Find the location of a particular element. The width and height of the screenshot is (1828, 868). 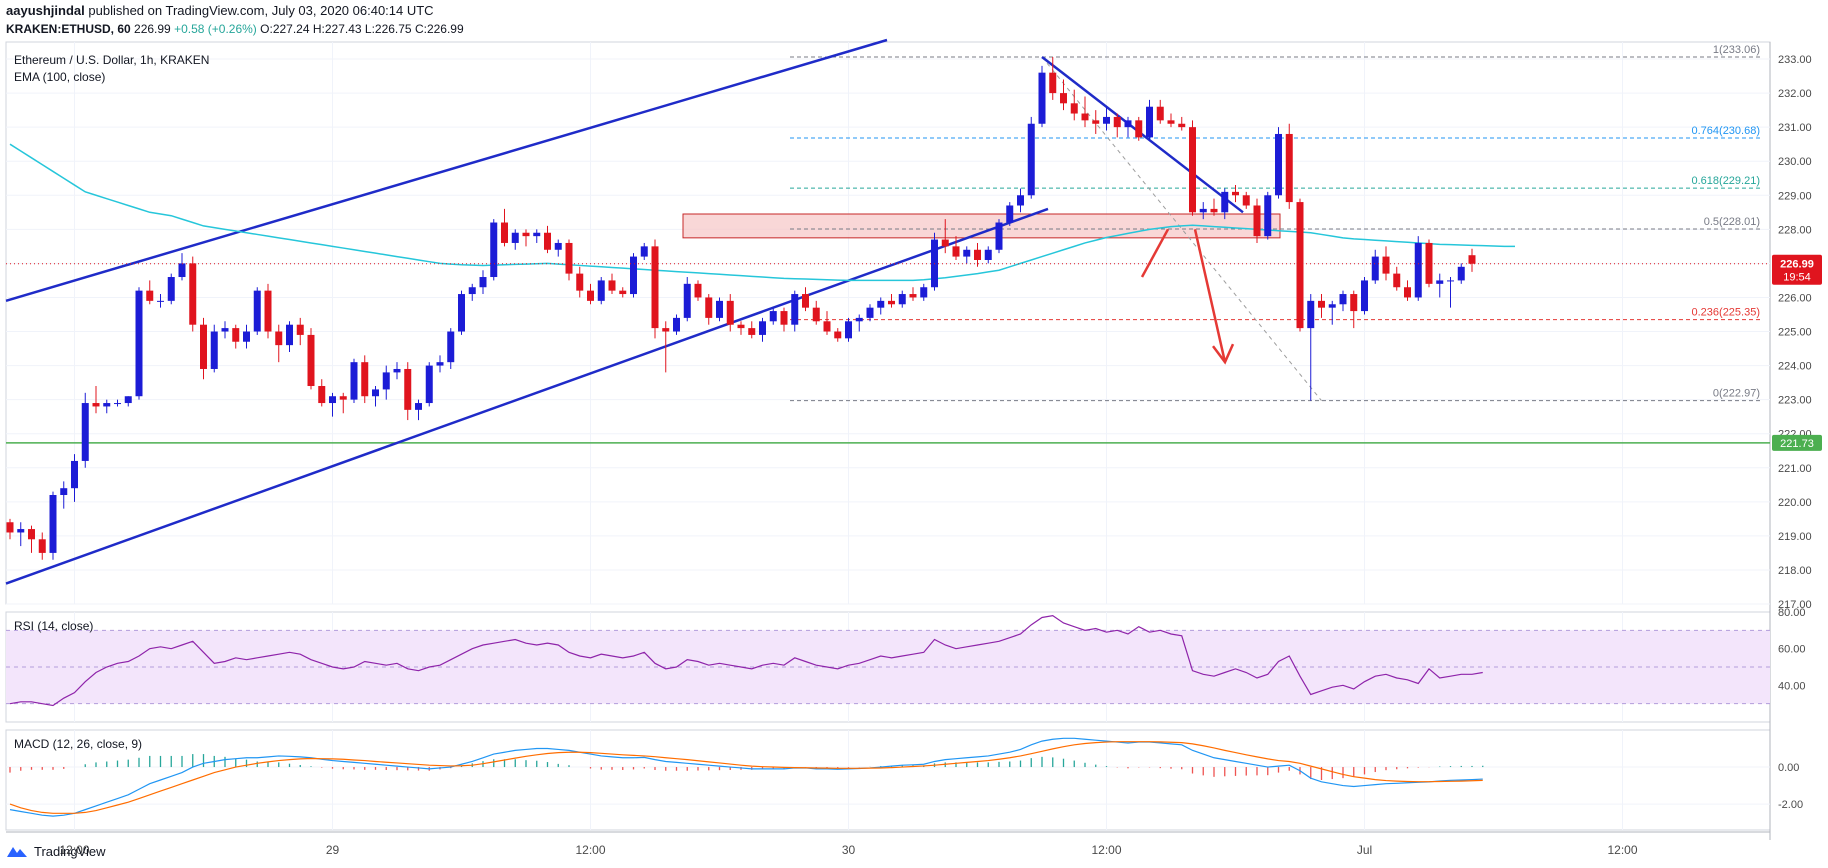

resistance-zone is located at coordinates (981, 226).